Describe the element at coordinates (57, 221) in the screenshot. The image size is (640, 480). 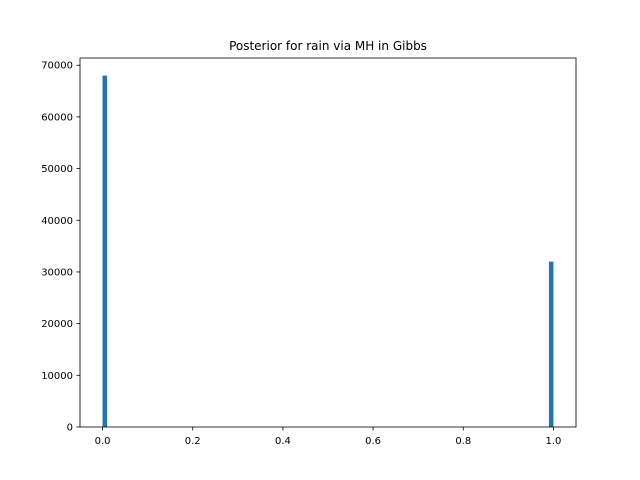
I see `y-tick-label: 40000` at that location.